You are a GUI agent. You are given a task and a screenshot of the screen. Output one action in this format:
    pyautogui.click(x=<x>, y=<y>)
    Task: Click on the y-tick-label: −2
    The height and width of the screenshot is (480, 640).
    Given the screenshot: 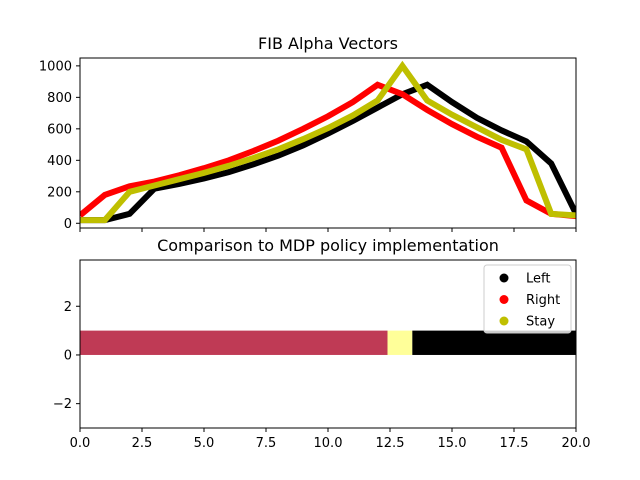 What is the action you would take?
    pyautogui.click(x=62, y=404)
    